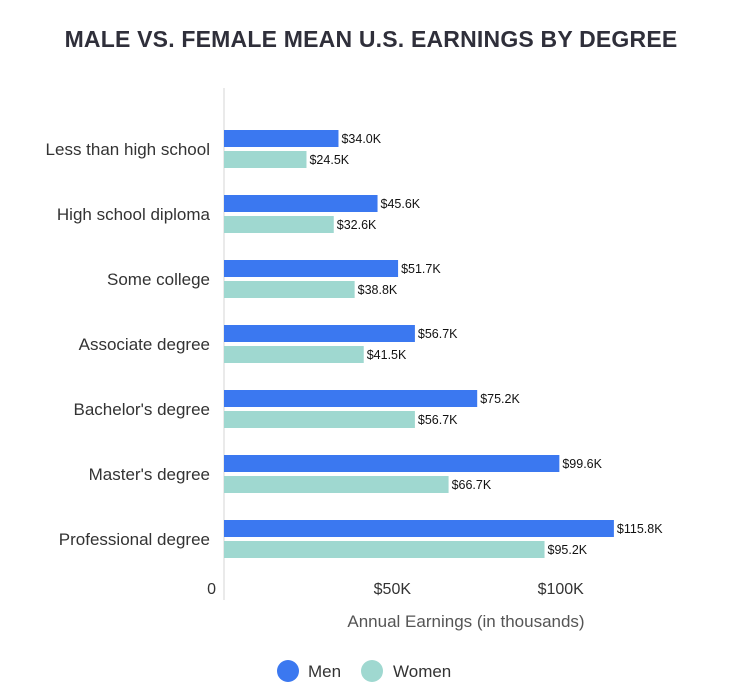 The image size is (742, 696). What do you see at coordinates (500, 399) in the screenshot?
I see `data-label: $75.2K` at bounding box center [500, 399].